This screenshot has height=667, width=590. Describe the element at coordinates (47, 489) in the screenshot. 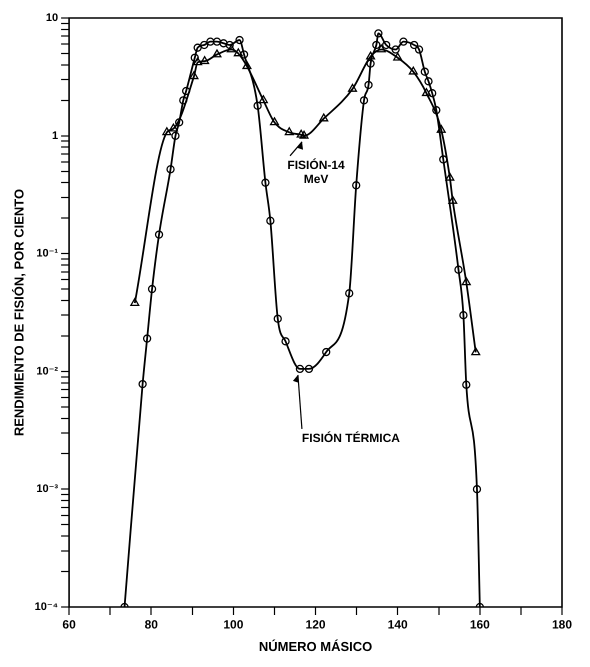

I see `y-tick-label: 10⁻³` at that location.